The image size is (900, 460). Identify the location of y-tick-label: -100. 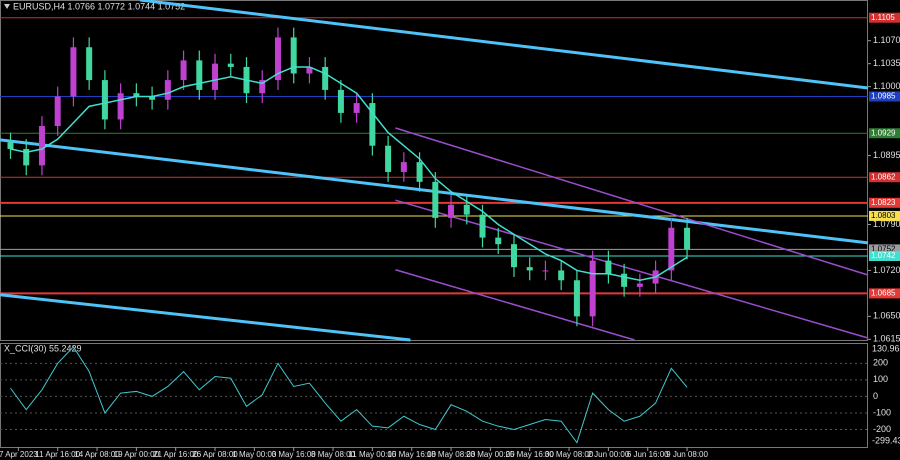
(882, 412).